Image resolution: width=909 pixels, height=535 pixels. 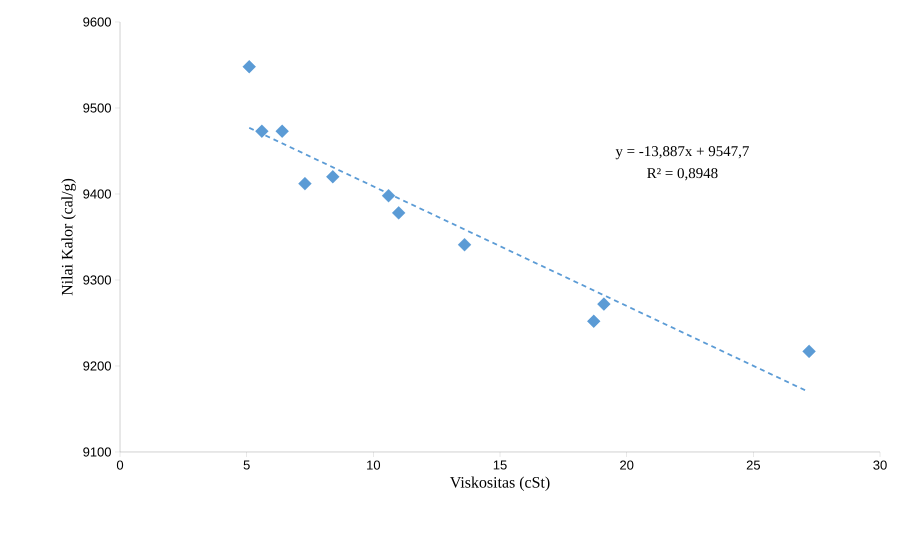 I want to click on annotation: y = -13,887x + 9547,7, so click(x=682, y=153).